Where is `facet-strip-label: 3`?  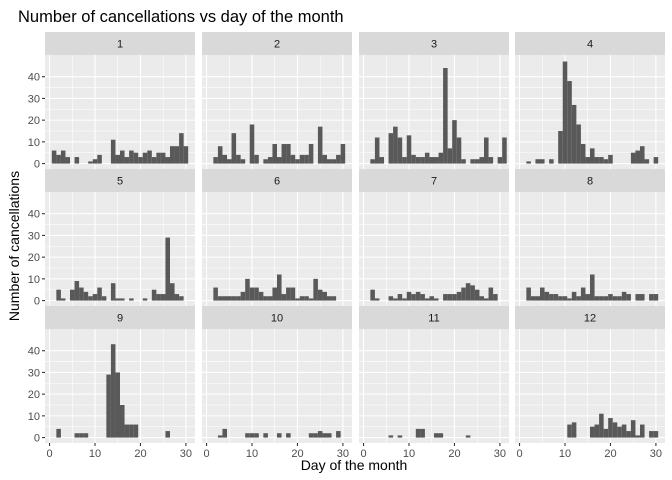 facet-strip-label: 3 is located at coordinates (434, 45).